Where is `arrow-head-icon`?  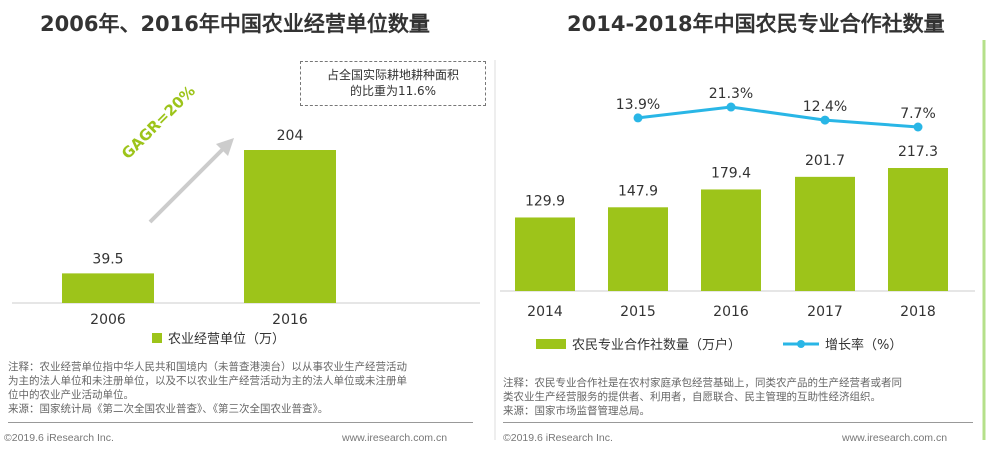
arrow-head-icon is located at coordinates (225, 147).